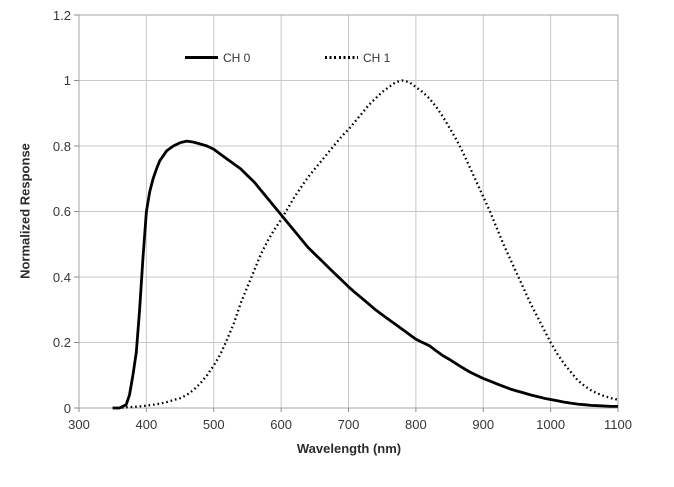  Describe the element at coordinates (61, 211) in the screenshot. I see `y-tick-label: 0.6` at that location.